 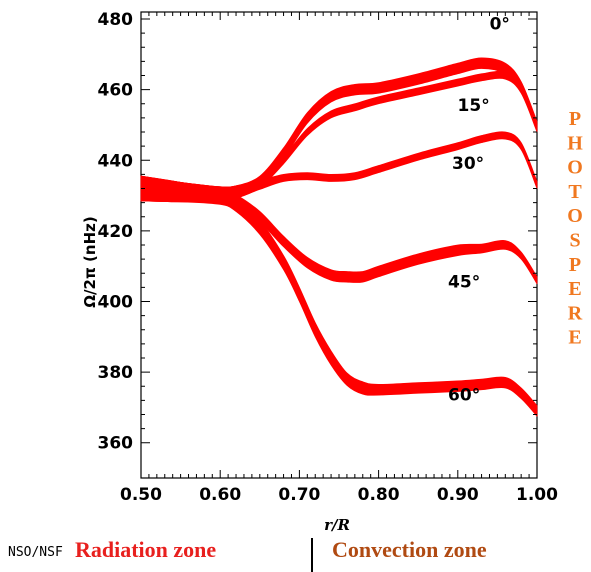 I want to click on y-tick-label: 420, so click(x=116, y=232).